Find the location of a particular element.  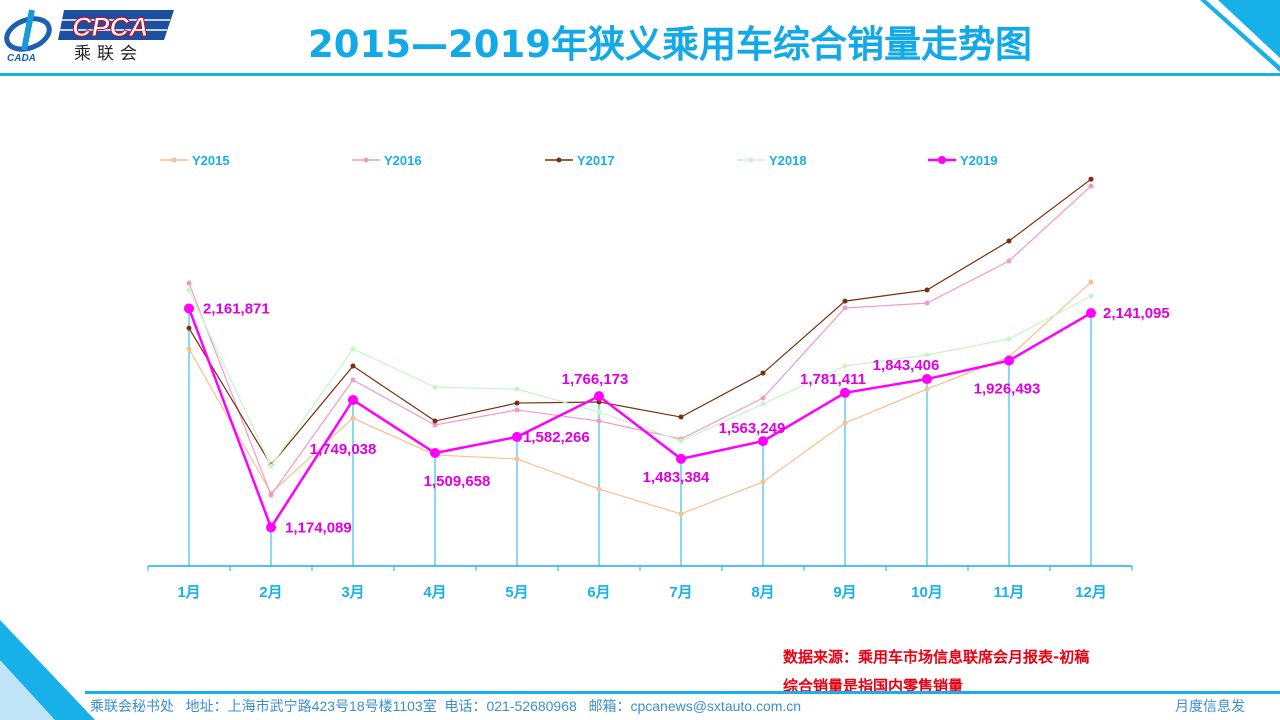

data-label: 1,509,658 is located at coordinates (457, 481).